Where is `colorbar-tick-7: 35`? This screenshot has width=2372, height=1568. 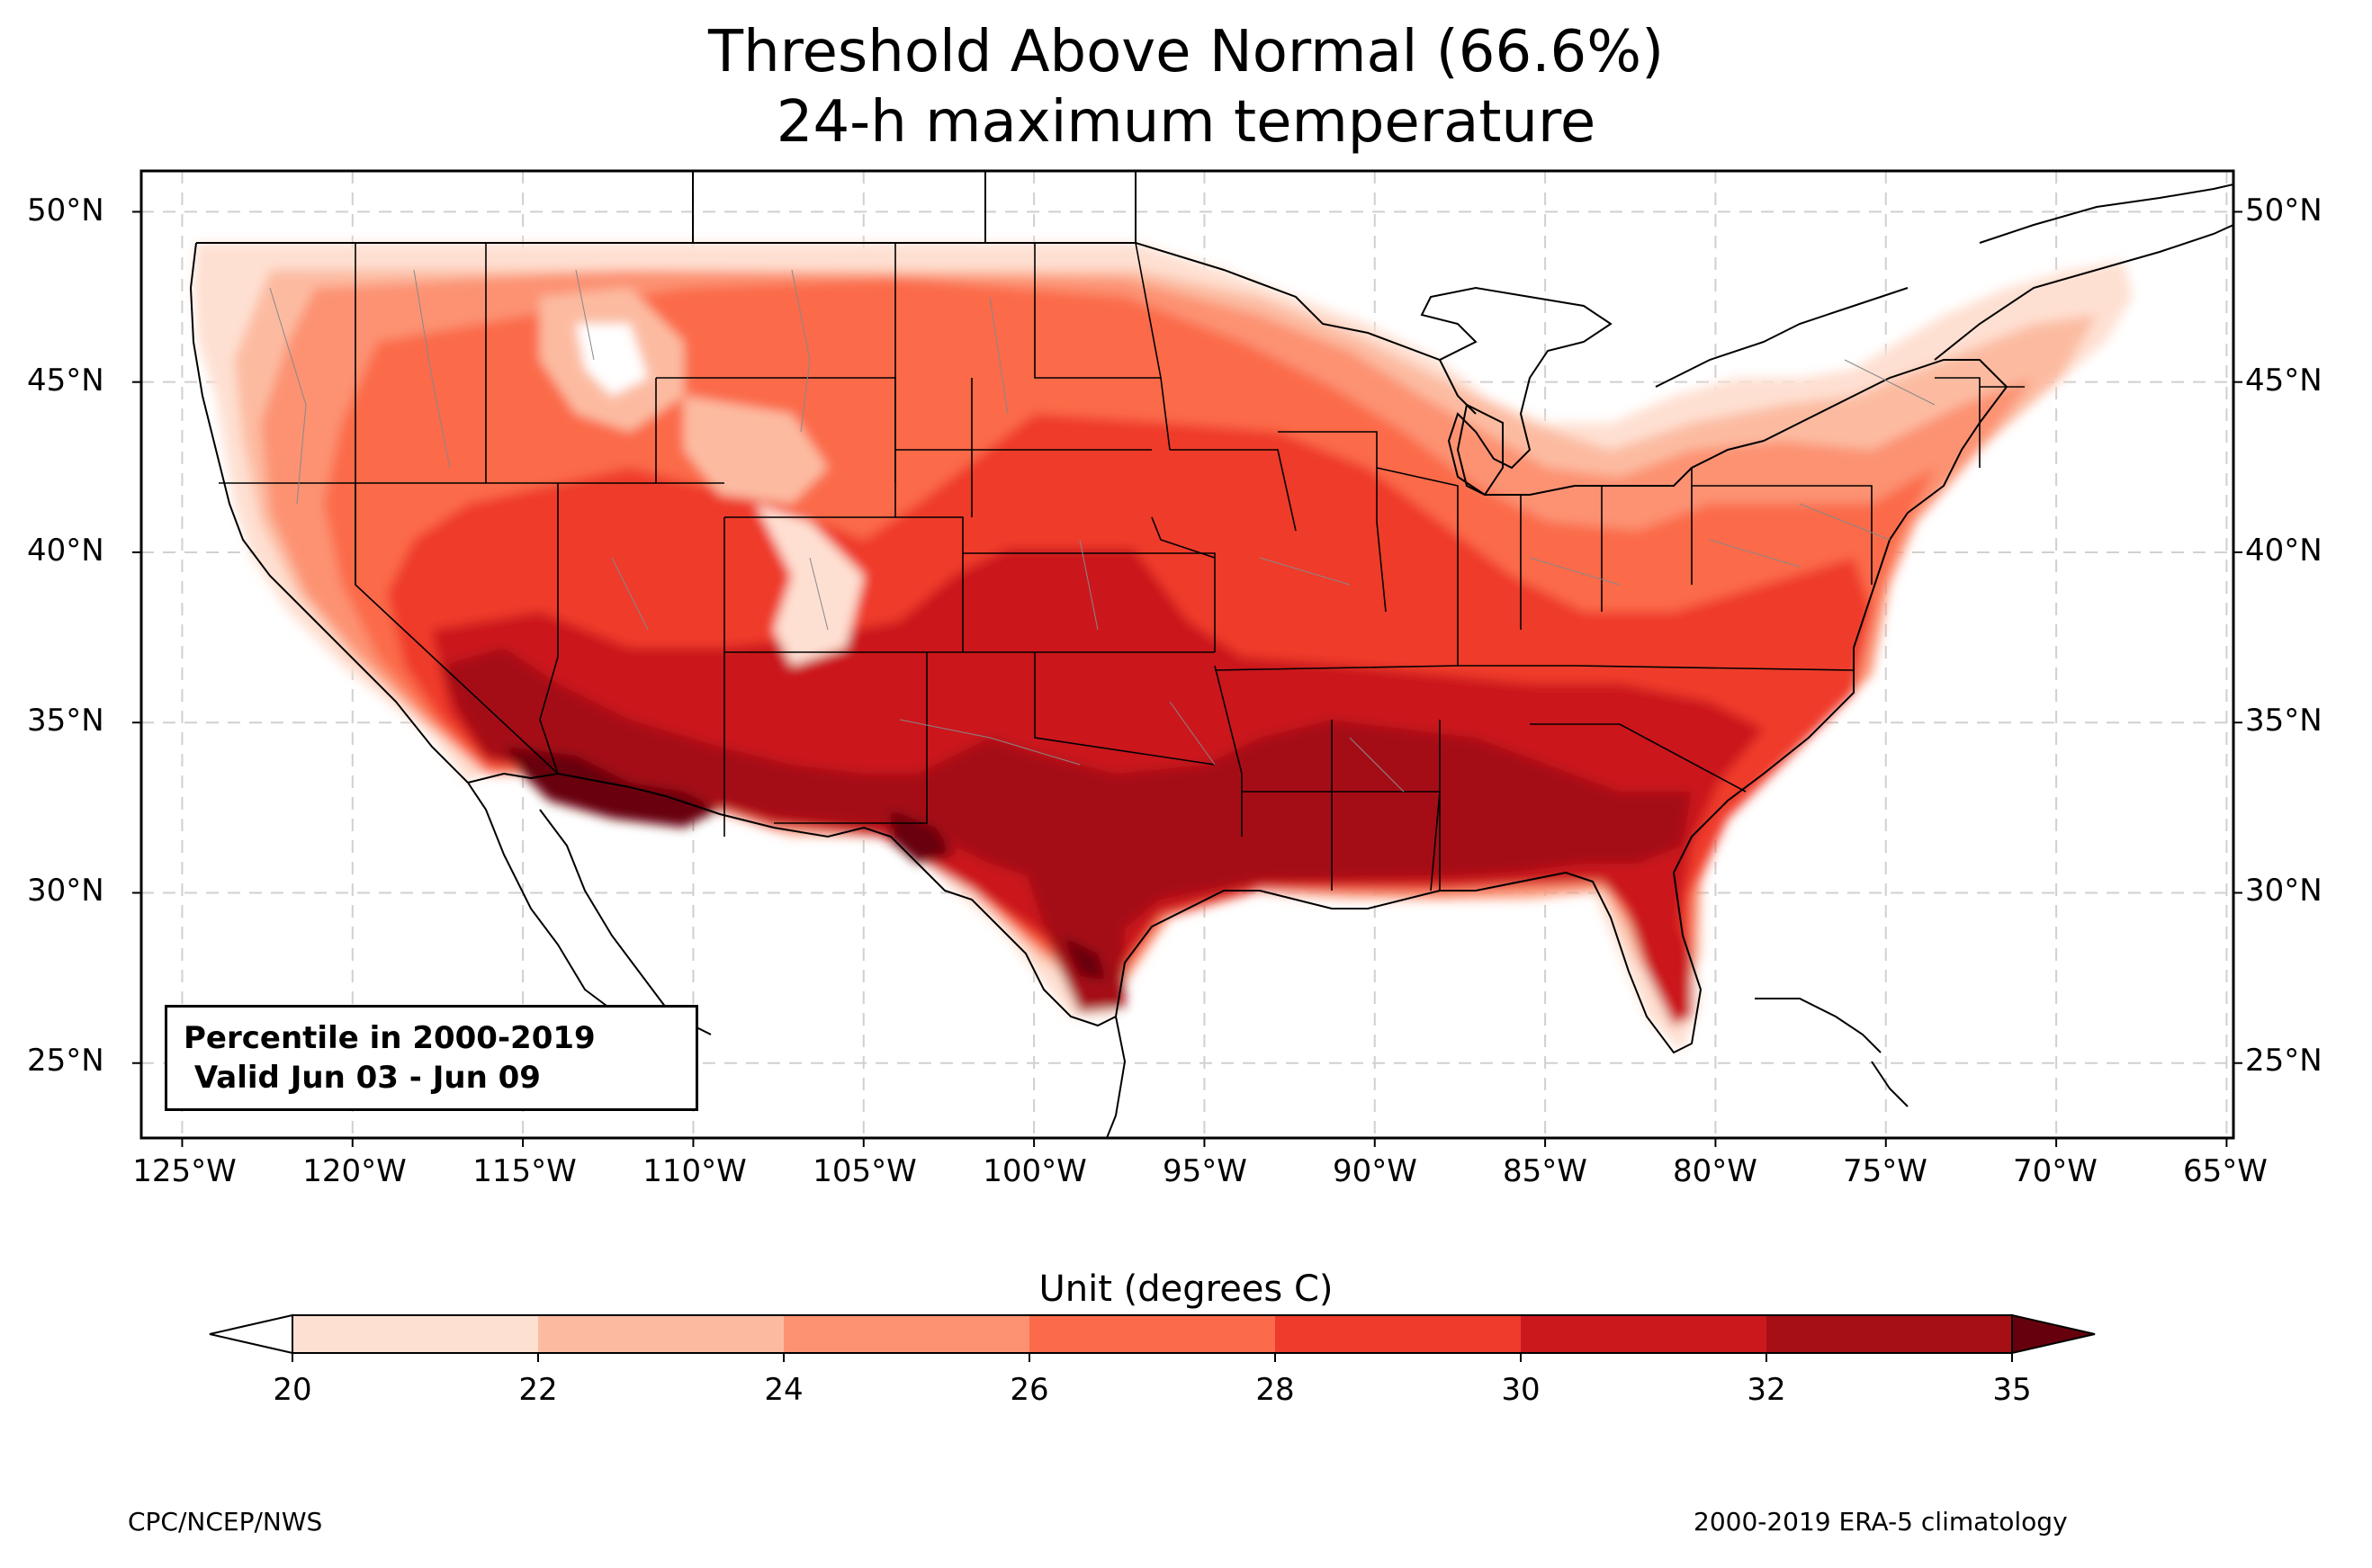 colorbar-tick-7: 35 is located at coordinates (2012, 1390).